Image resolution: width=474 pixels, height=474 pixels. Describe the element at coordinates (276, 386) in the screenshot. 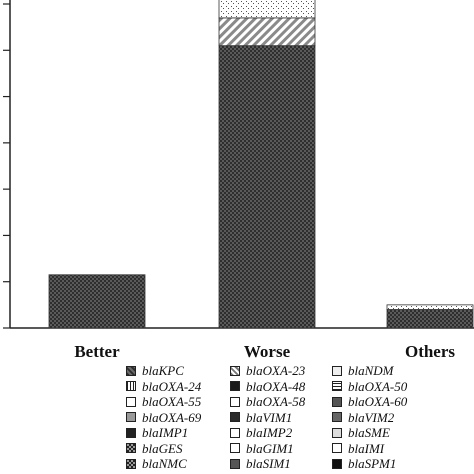

I see `legend-label: blaOXA-48` at that location.